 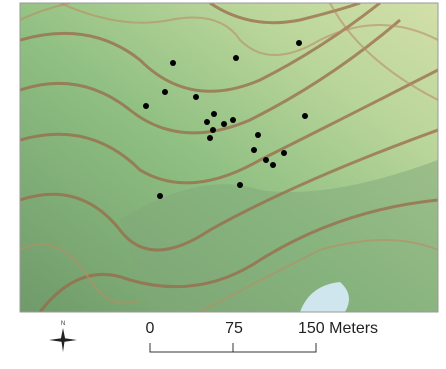 What do you see at coordinates (262, 336) in the screenshot?
I see `scale-bar: 0 75 150 Meters` at bounding box center [262, 336].